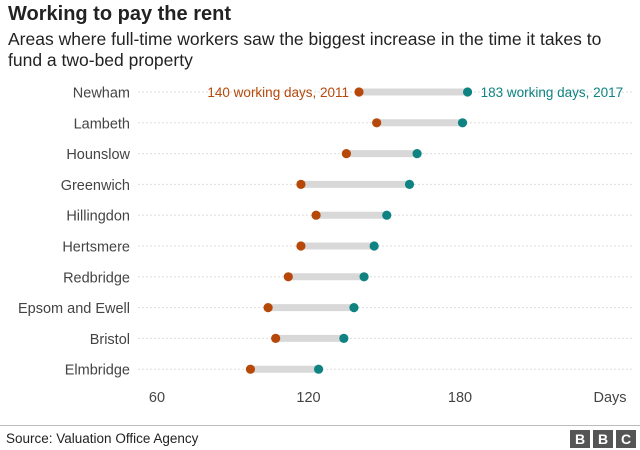 Image resolution: width=640 pixels, height=450 pixels. Describe the element at coordinates (157, 398) in the screenshot. I see `x-tick-label: 60` at that location.